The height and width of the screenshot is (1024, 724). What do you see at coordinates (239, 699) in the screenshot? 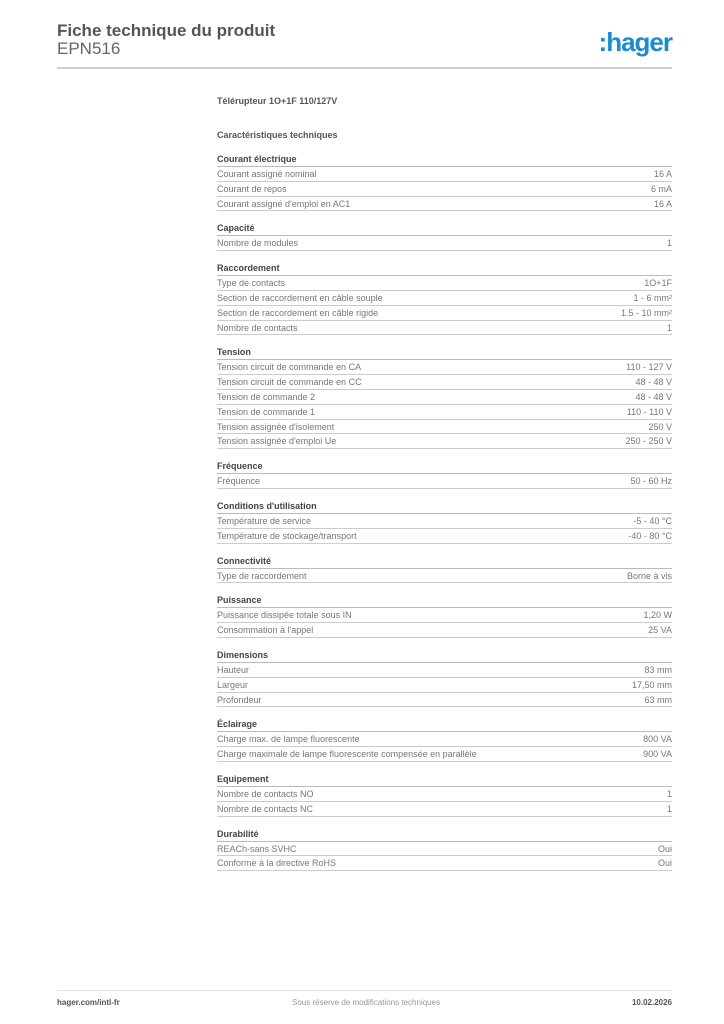
I see `spec-label: Profondeur` at bounding box center [239, 699].